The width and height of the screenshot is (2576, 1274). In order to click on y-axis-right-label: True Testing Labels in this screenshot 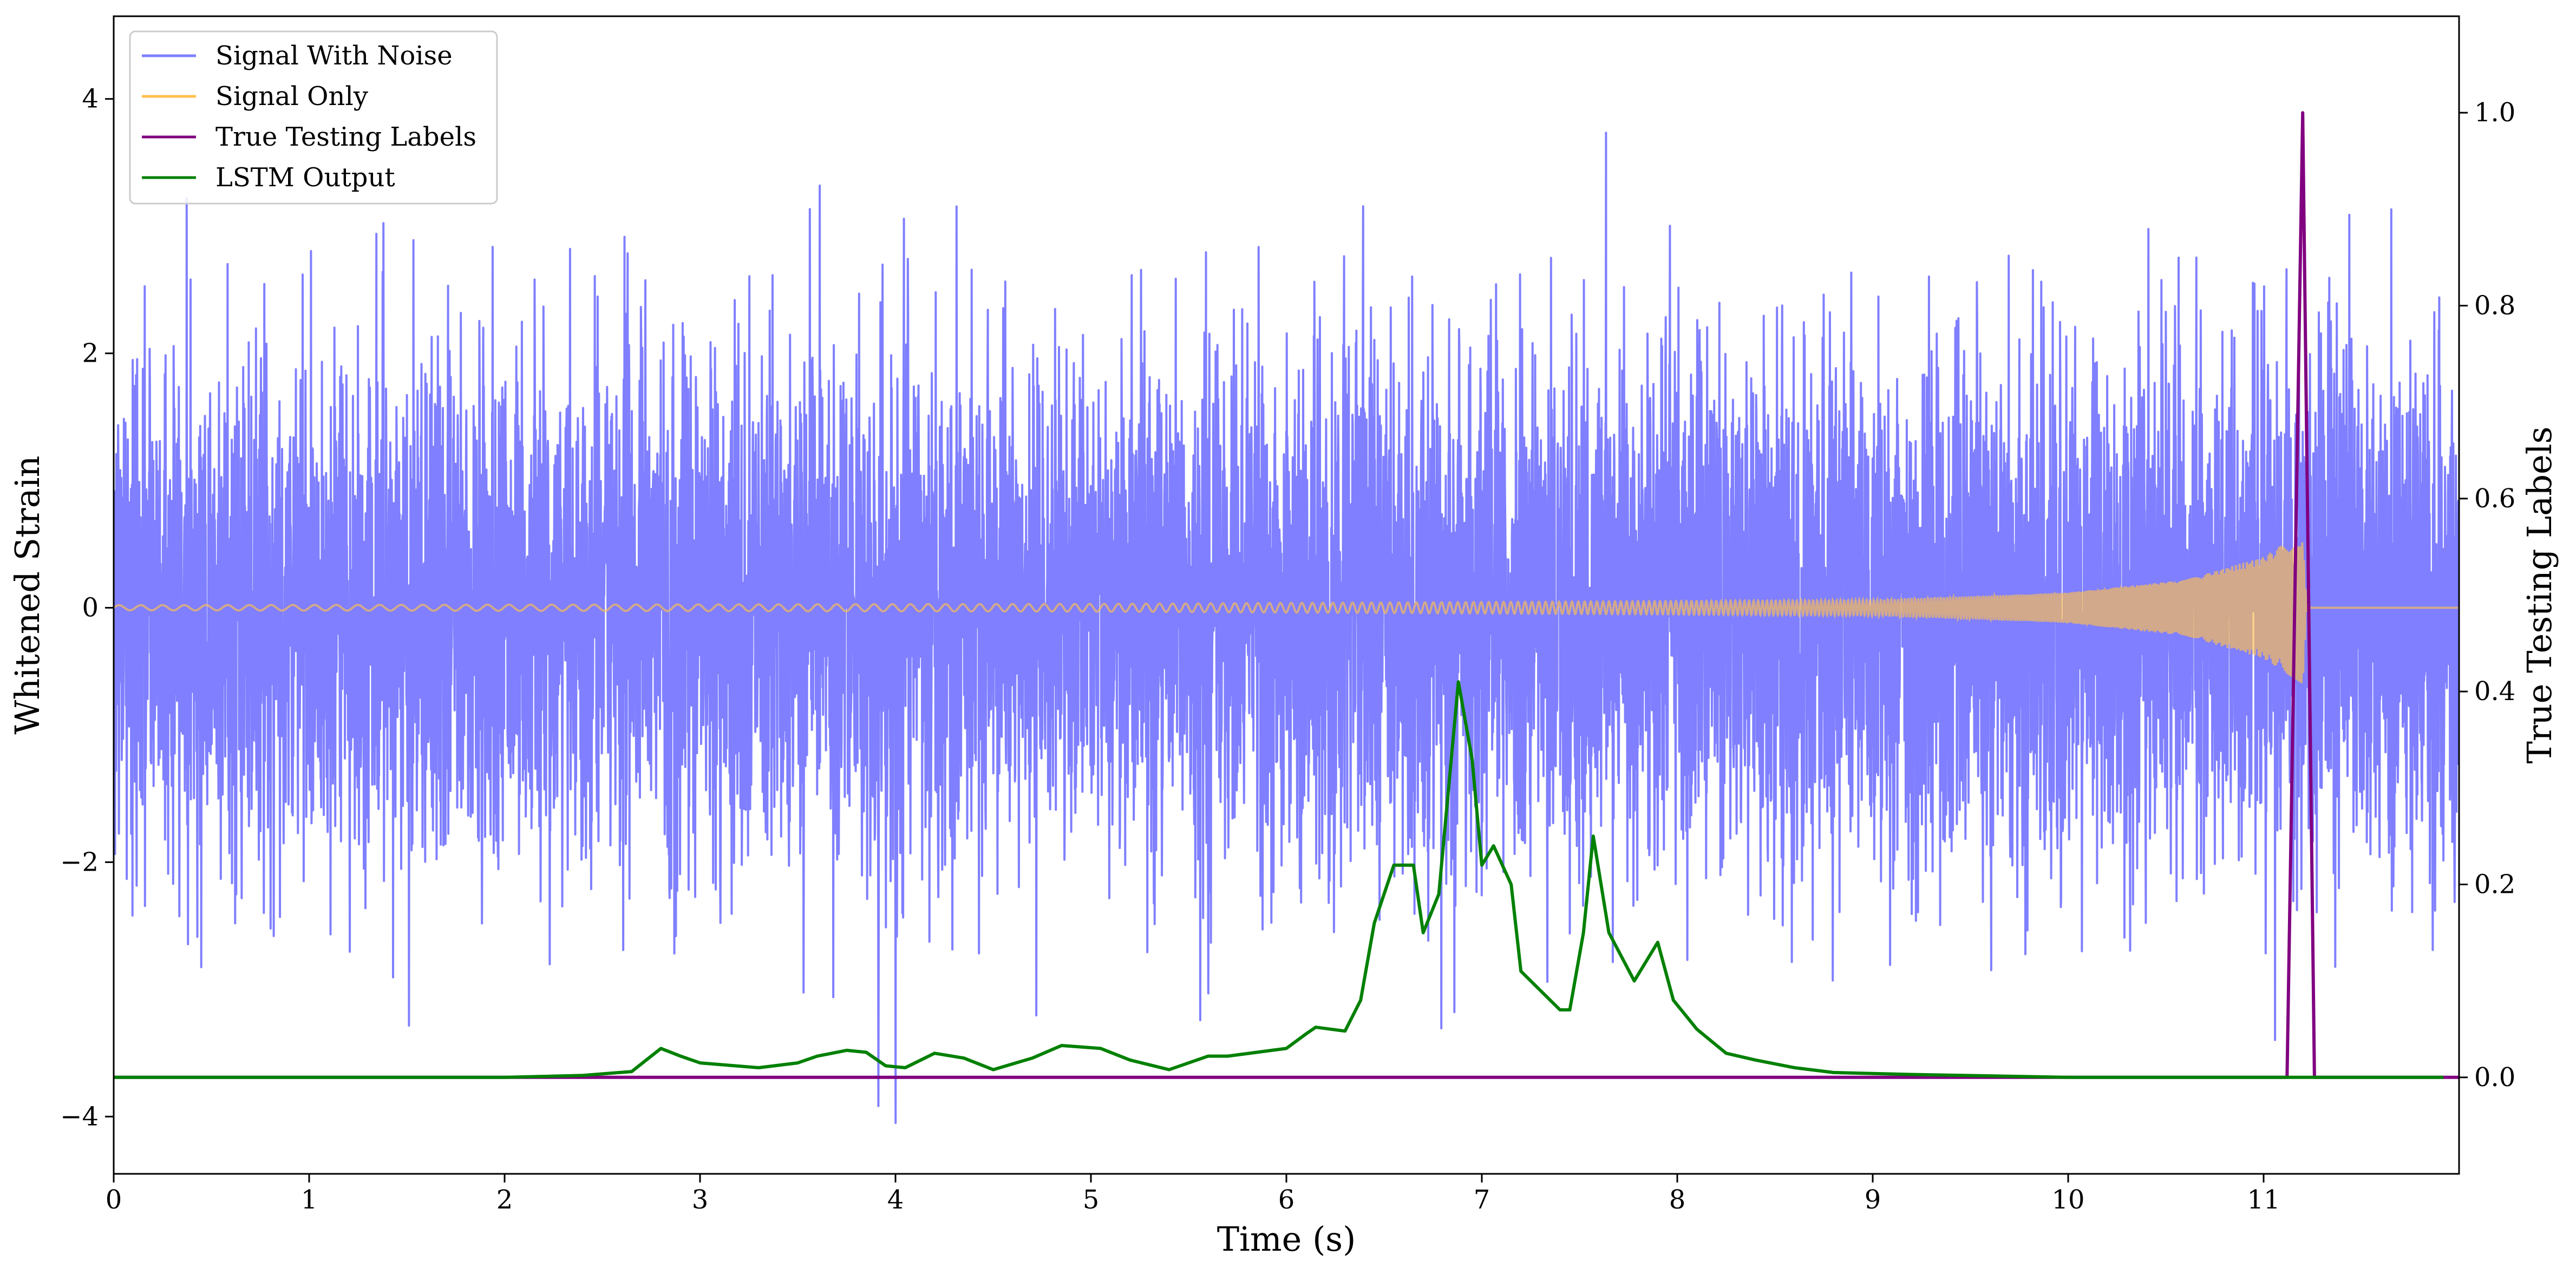, I will do `click(2540, 595)`.